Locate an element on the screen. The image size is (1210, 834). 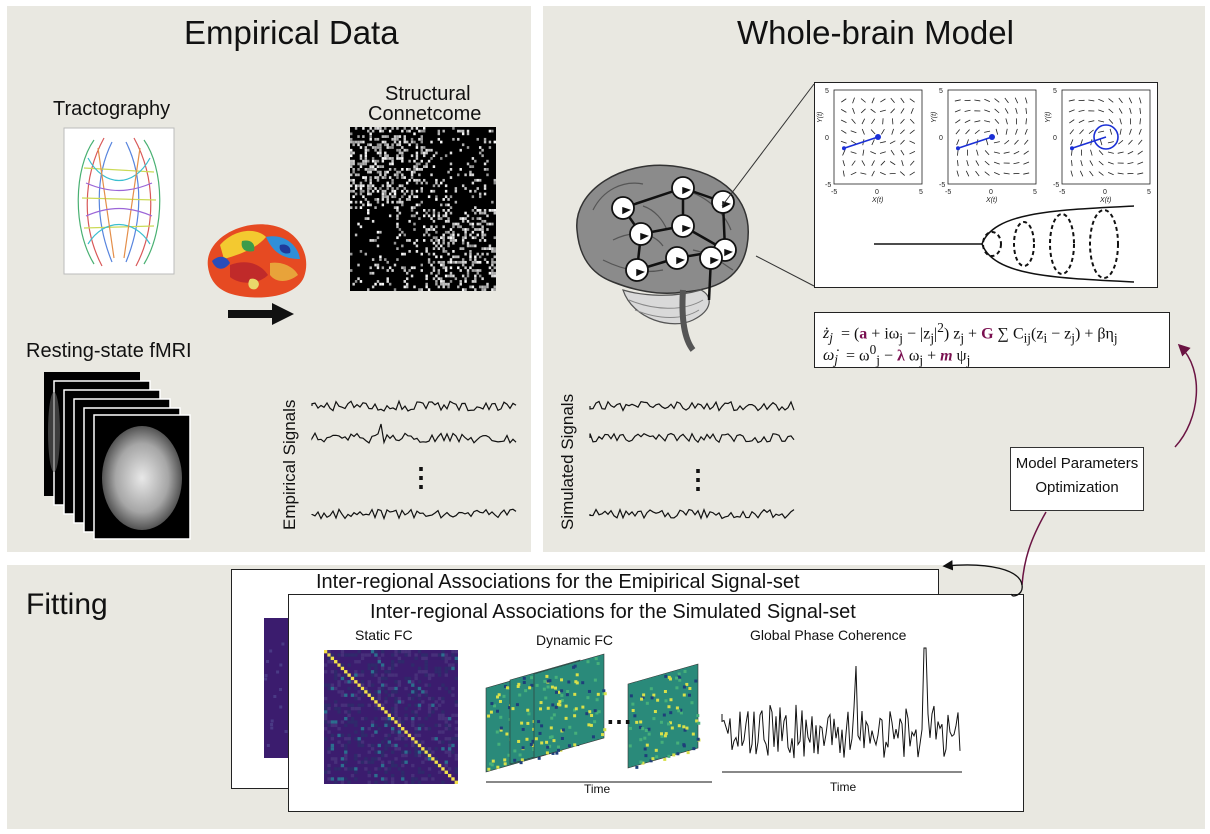
dynamic-fc-stack is located at coordinates (598, 718).